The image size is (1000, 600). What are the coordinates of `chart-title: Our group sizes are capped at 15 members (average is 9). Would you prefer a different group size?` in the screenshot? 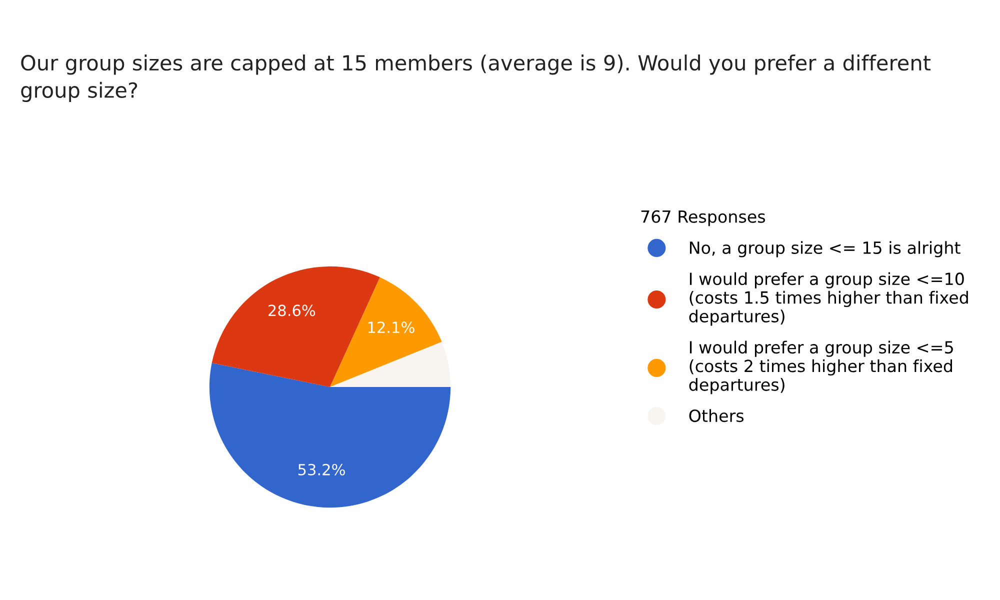 It's located at (476, 78).